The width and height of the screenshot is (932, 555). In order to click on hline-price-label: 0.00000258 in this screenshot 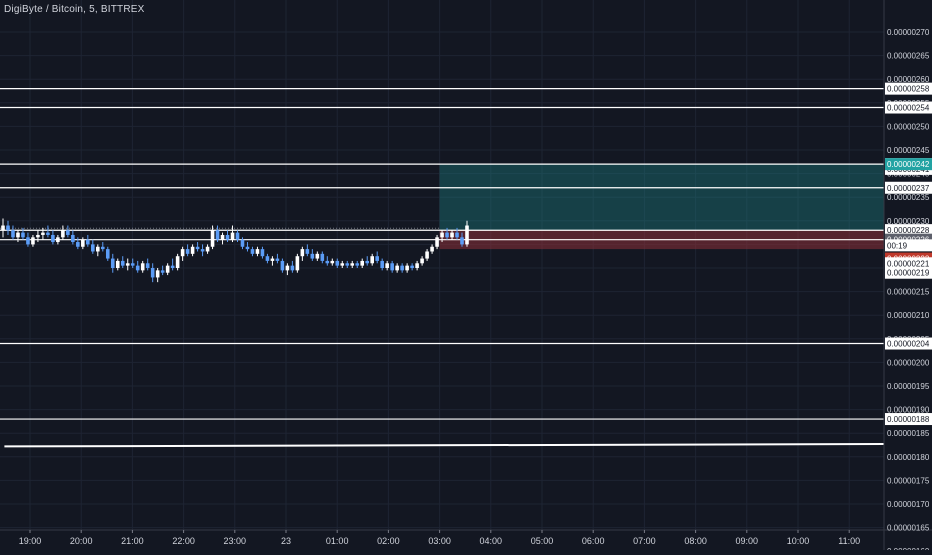, I will do `click(908, 89)`.